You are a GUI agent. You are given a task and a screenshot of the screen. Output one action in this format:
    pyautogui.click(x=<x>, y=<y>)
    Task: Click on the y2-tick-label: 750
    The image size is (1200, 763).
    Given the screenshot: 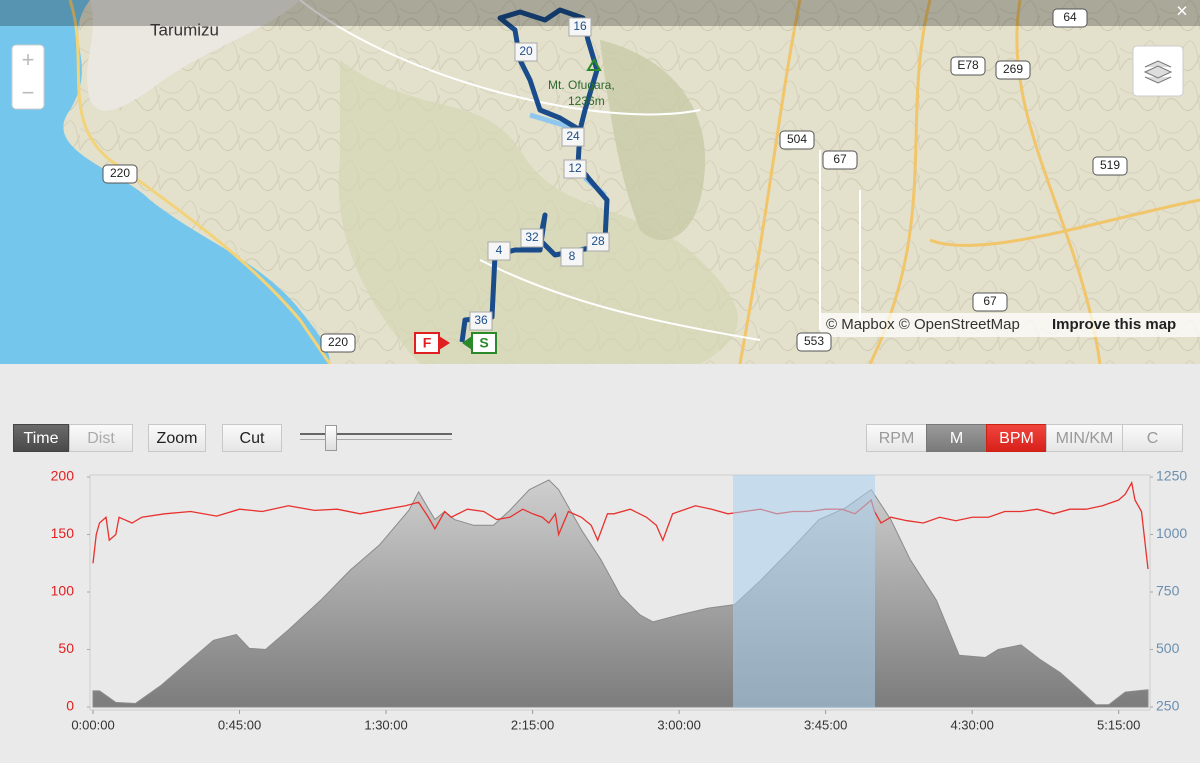 What is the action you would take?
    pyautogui.click(x=1168, y=591)
    